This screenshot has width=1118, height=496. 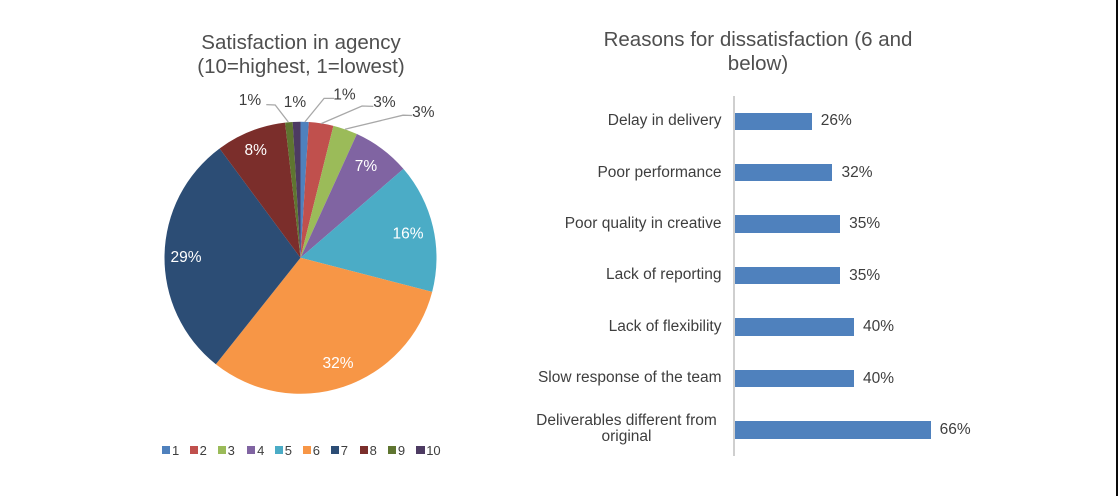 I want to click on svg-text: 8%, so click(x=255, y=150).